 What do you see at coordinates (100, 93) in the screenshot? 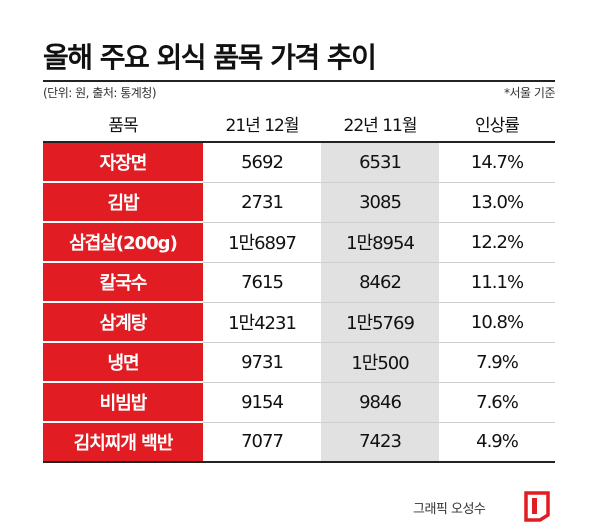
I see `unit-source-note: (단위: 원, 출처: 통계청)` at bounding box center [100, 93].